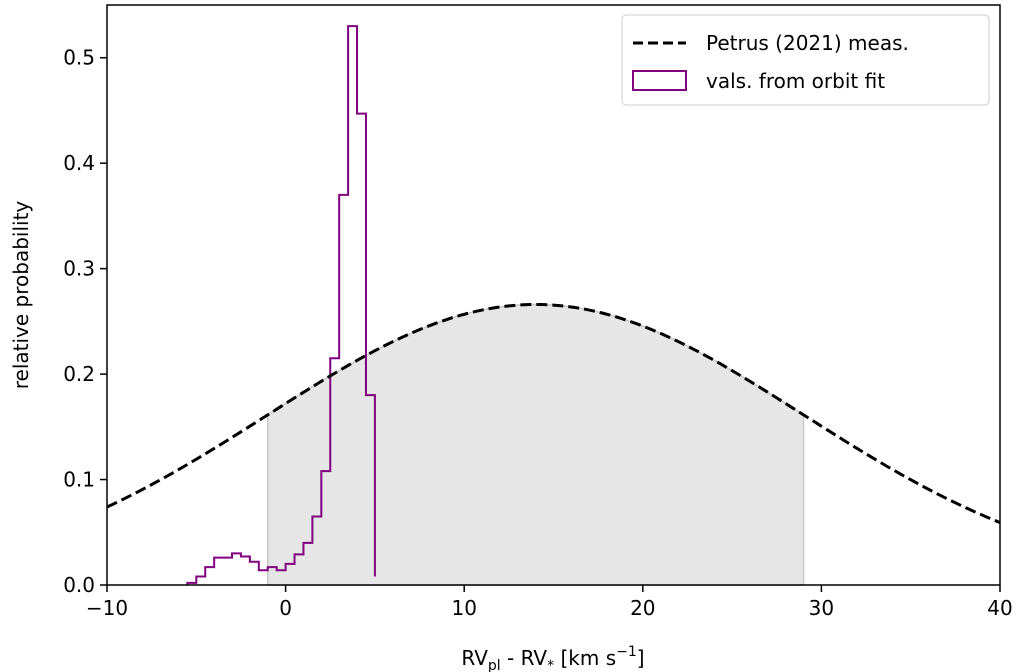  I want to click on x-label-main: RV, so click(474, 658).